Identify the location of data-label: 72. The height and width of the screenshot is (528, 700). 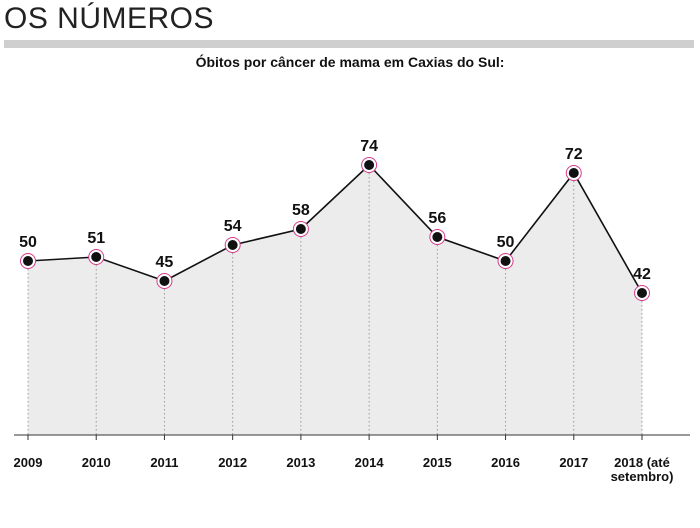
(574, 154).